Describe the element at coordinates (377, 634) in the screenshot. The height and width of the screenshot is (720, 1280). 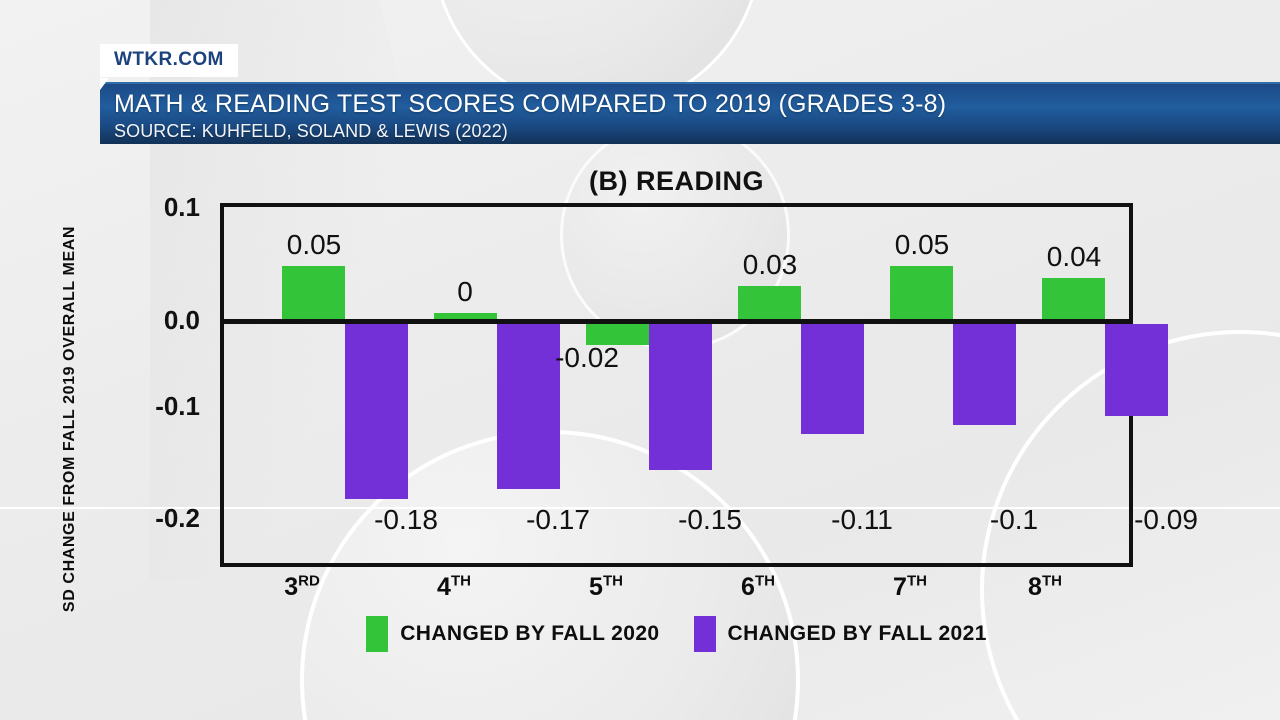
I see `legend-swatch-green` at that location.